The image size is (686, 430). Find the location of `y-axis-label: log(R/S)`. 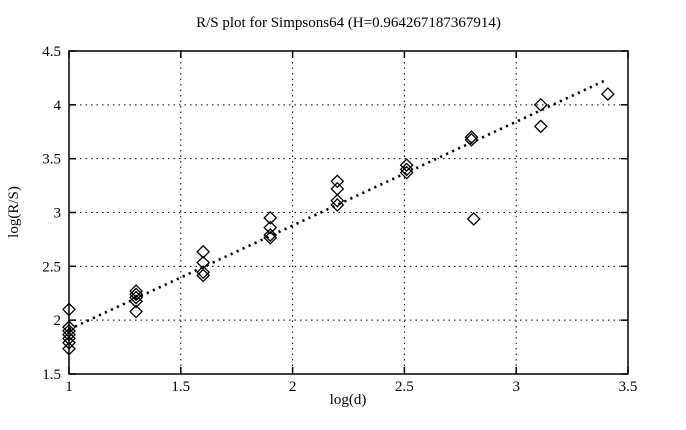

y-axis-label: log(R/S) is located at coordinates (14, 212).